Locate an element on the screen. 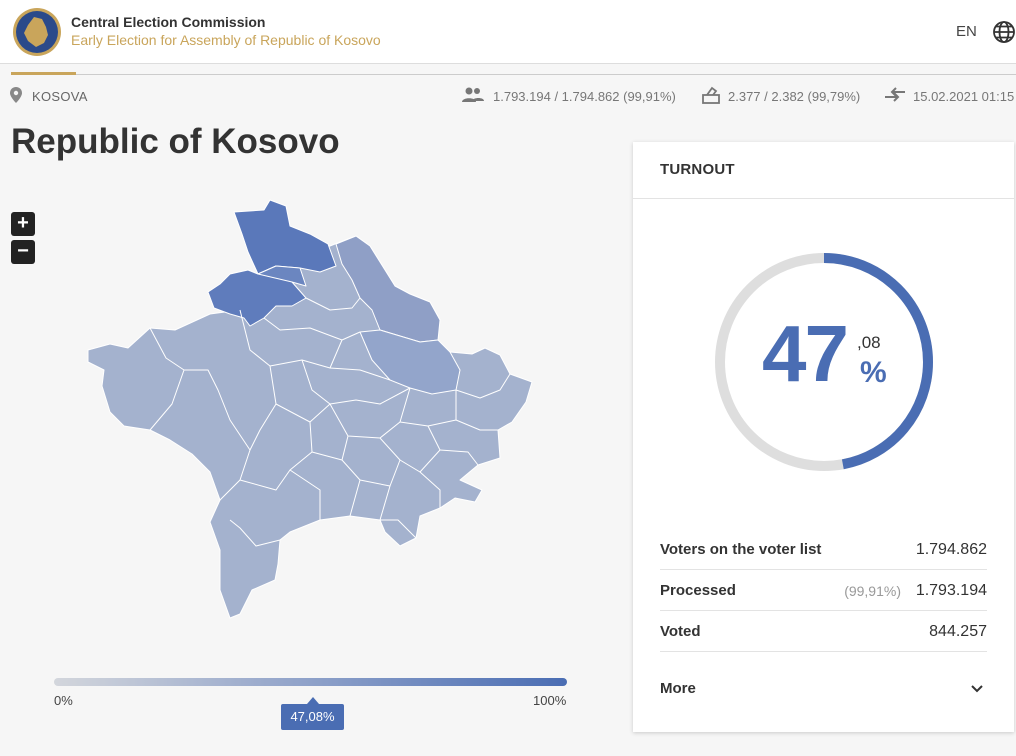 The image size is (1016, 756). last-updated: 15.02.2021 01:15 is located at coordinates (964, 96).